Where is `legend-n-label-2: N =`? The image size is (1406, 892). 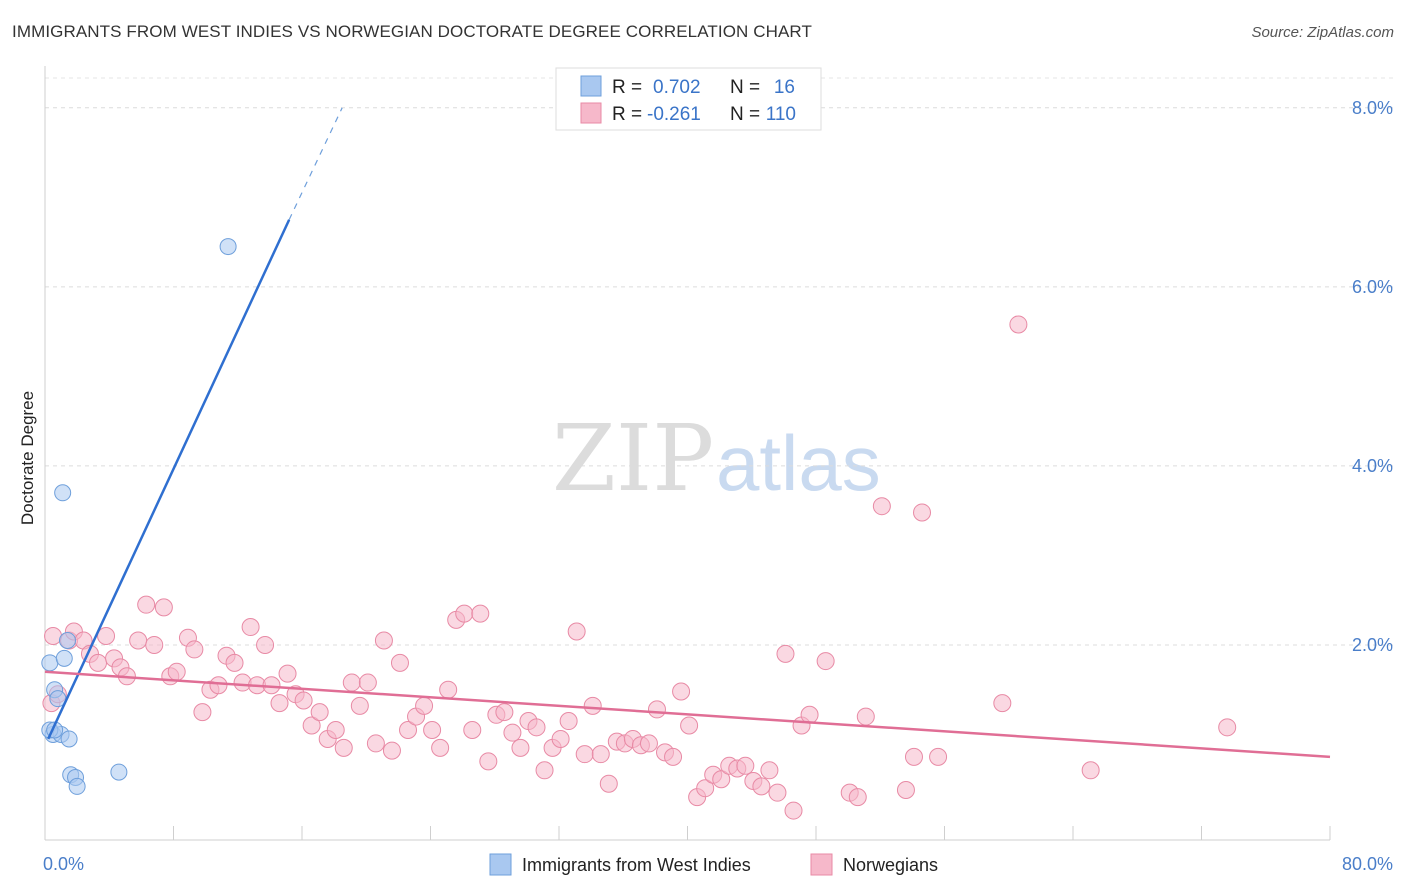 legend-n-label-2: N = is located at coordinates (745, 114).